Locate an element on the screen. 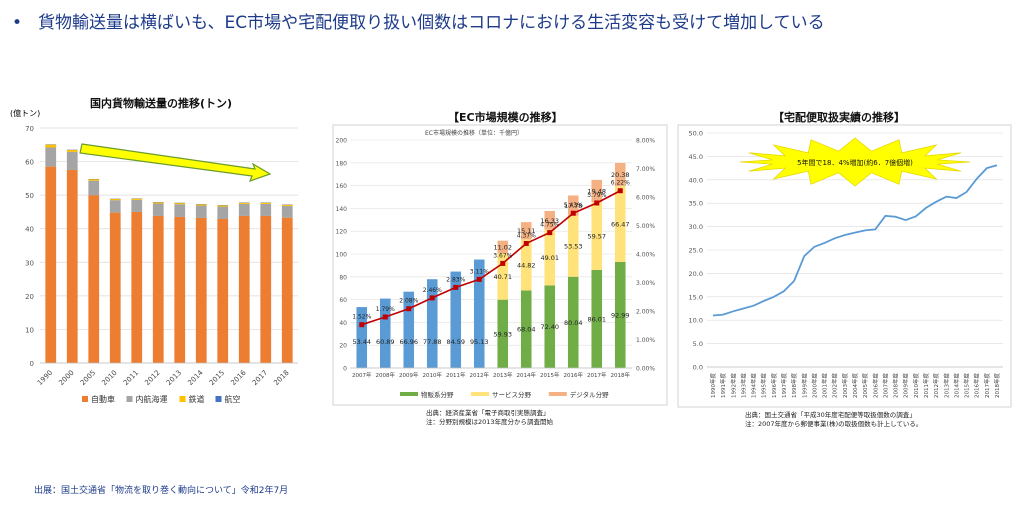 This screenshot has width=1024, height=506. ec-y-tick-label: 20 is located at coordinates (343, 346).